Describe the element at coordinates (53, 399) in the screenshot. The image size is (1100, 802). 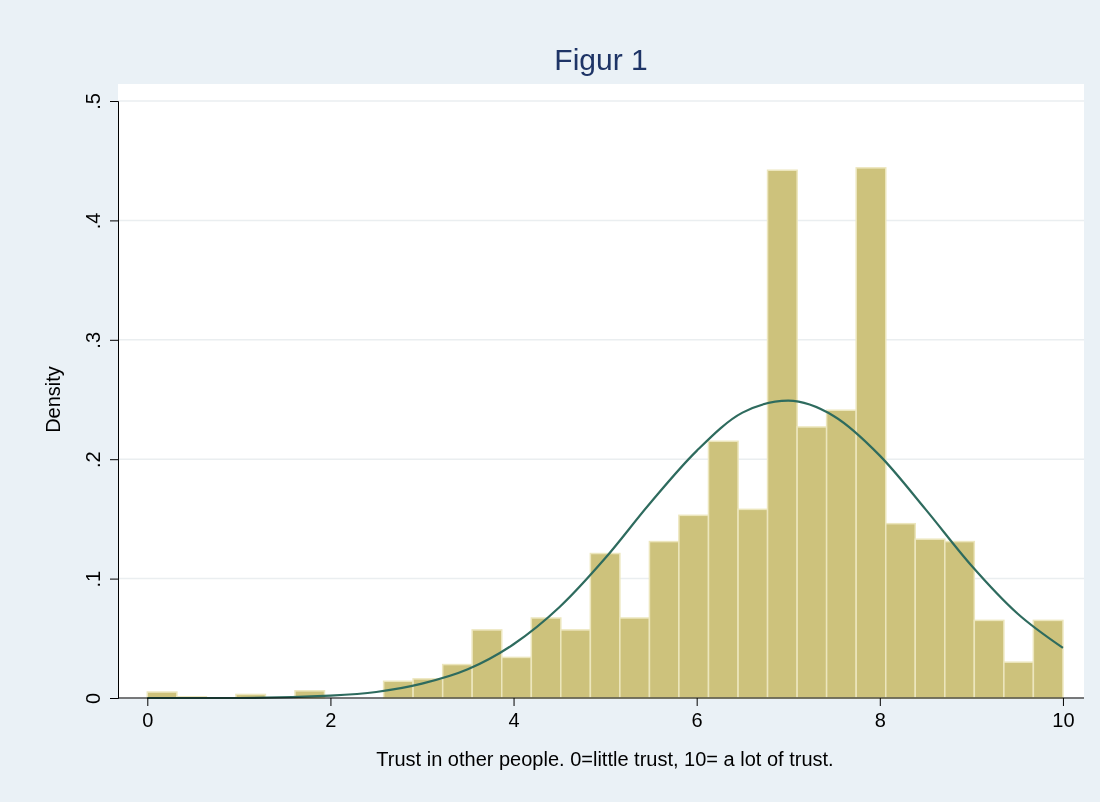
I see `y-axis-title: Density` at that location.